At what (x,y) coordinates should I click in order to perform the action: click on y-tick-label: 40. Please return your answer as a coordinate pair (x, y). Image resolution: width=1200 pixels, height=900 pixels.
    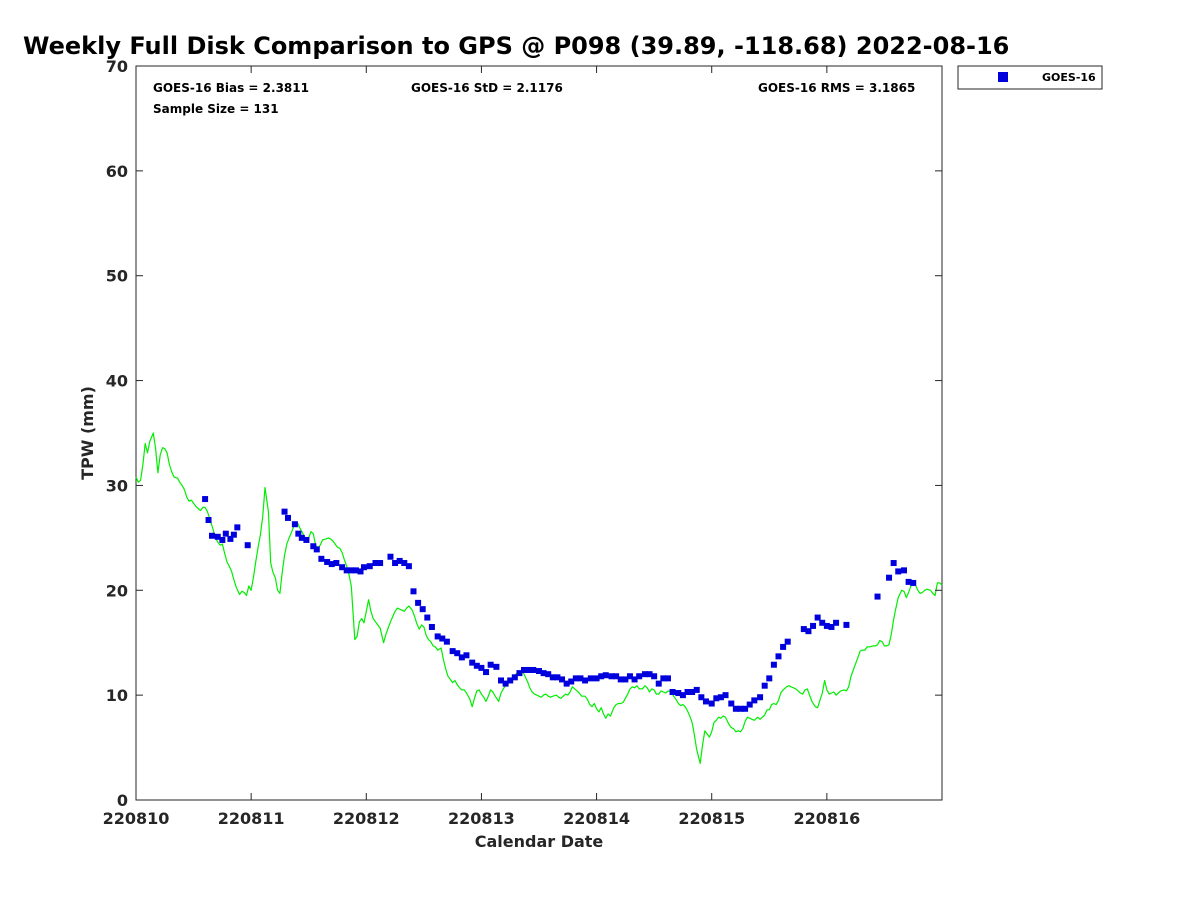
    Looking at the image, I should click on (117, 381).